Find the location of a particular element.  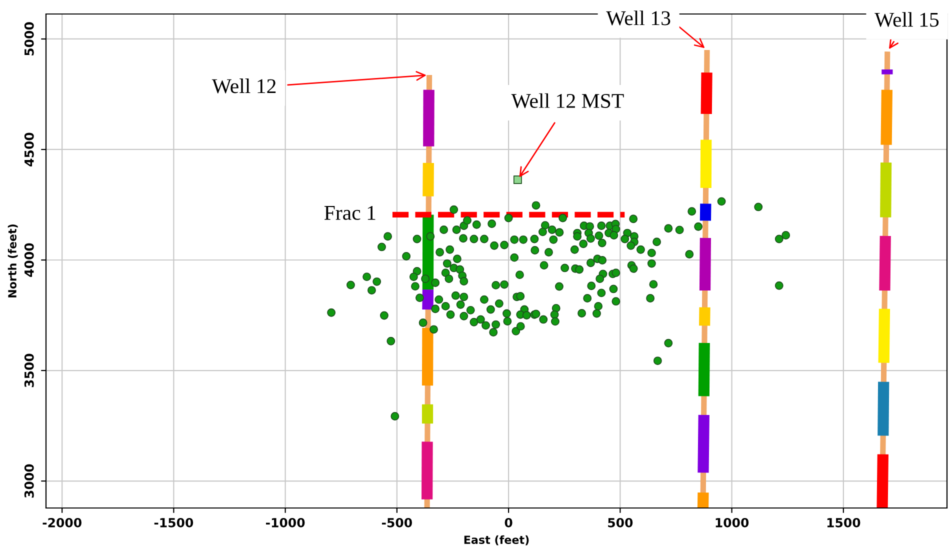

y-axis-title: North (feet) is located at coordinates (13, 261).